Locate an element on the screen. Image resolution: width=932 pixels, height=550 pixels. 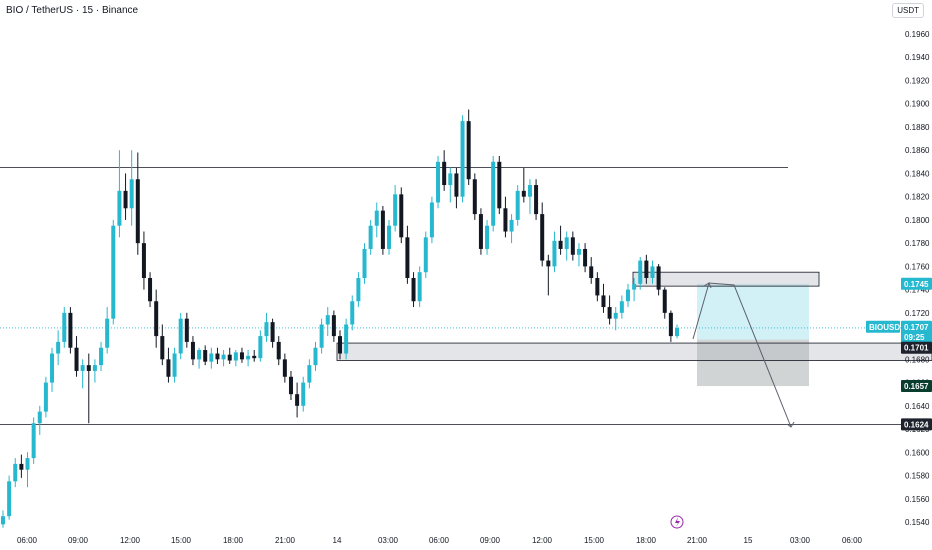
lightning-icon is located at coordinates (677, 522).